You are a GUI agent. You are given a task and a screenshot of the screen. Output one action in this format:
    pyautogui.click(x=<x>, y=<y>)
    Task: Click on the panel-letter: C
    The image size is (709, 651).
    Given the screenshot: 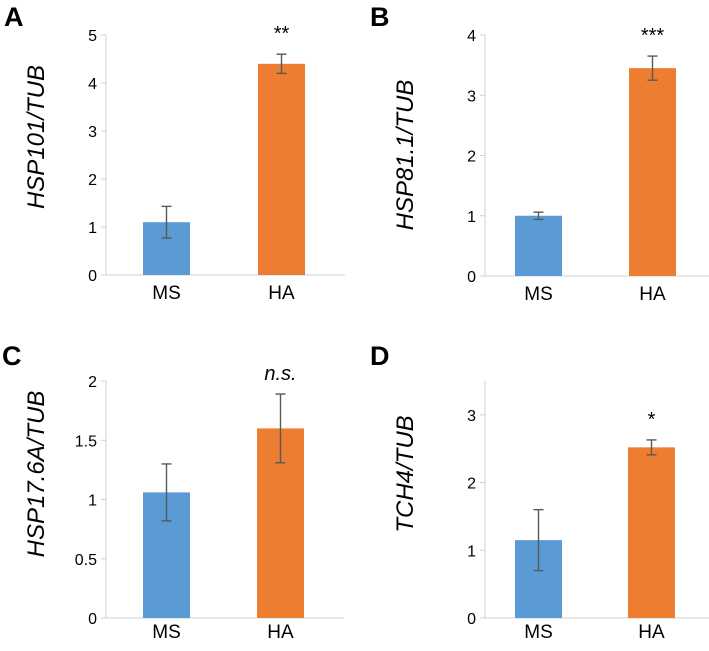 What is the action you would take?
    pyautogui.click(x=12, y=356)
    